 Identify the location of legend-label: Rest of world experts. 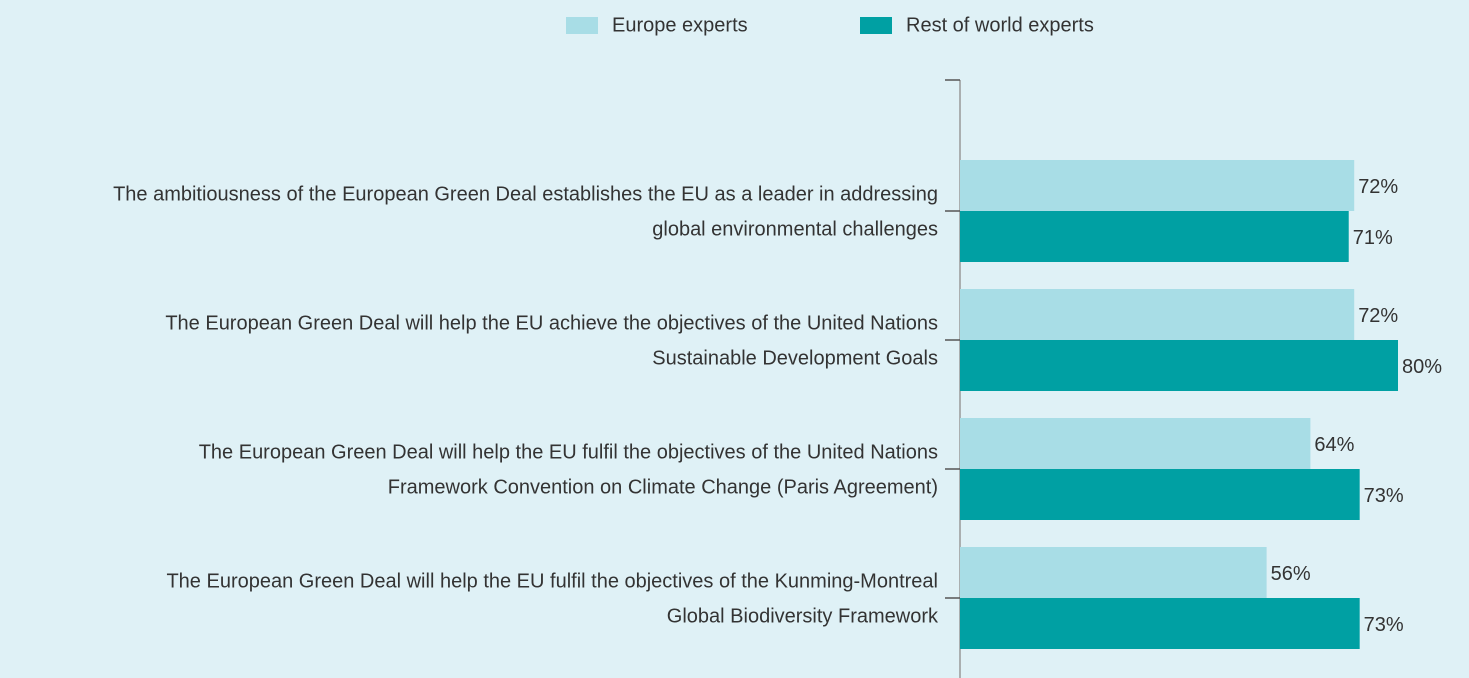
(1000, 25).